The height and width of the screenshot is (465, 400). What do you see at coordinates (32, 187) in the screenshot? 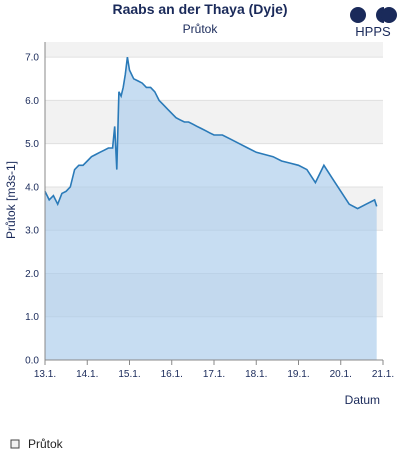
I see `y-tick-label: 4.0` at bounding box center [32, 187].